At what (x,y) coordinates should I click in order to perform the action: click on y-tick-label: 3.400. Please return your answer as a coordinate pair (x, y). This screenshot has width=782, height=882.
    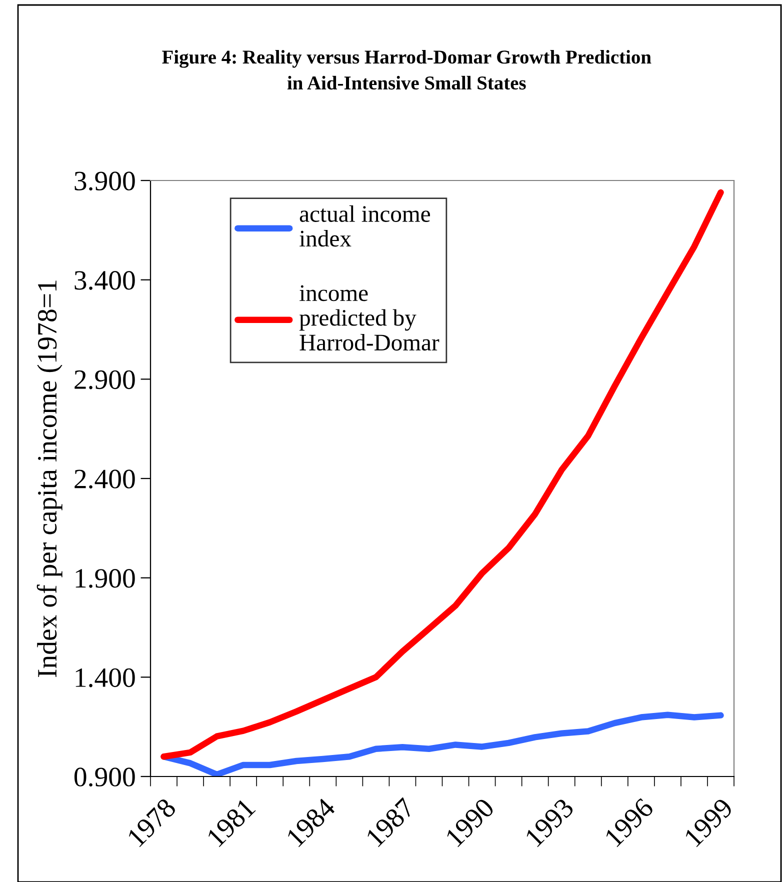
    Looking at the image, I should click on (104, 280).